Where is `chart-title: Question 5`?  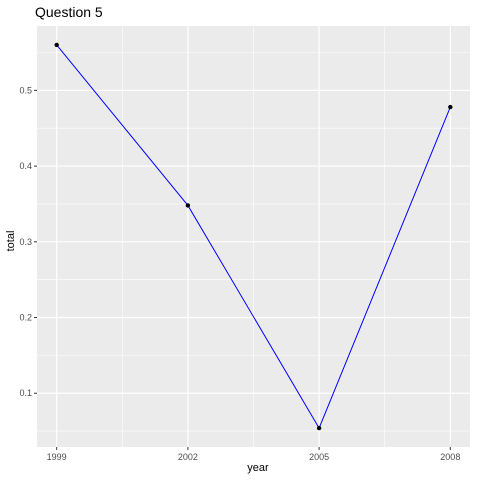 chart-title: Question 5 is located at coordinates (69, 12).